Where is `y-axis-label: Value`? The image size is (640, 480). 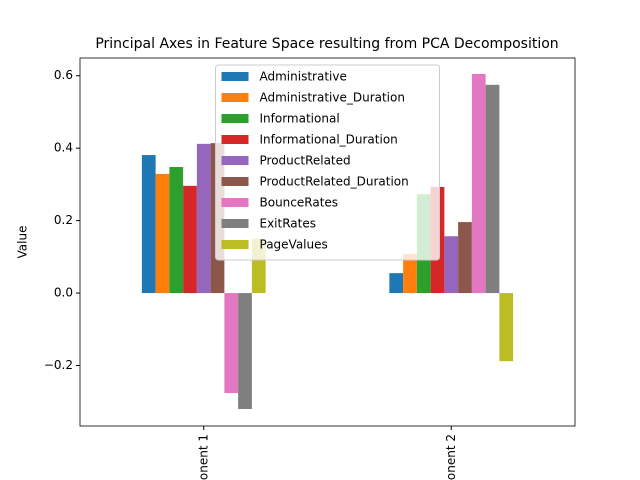 y-axis-label: Value is located at coordinates (23, 242).